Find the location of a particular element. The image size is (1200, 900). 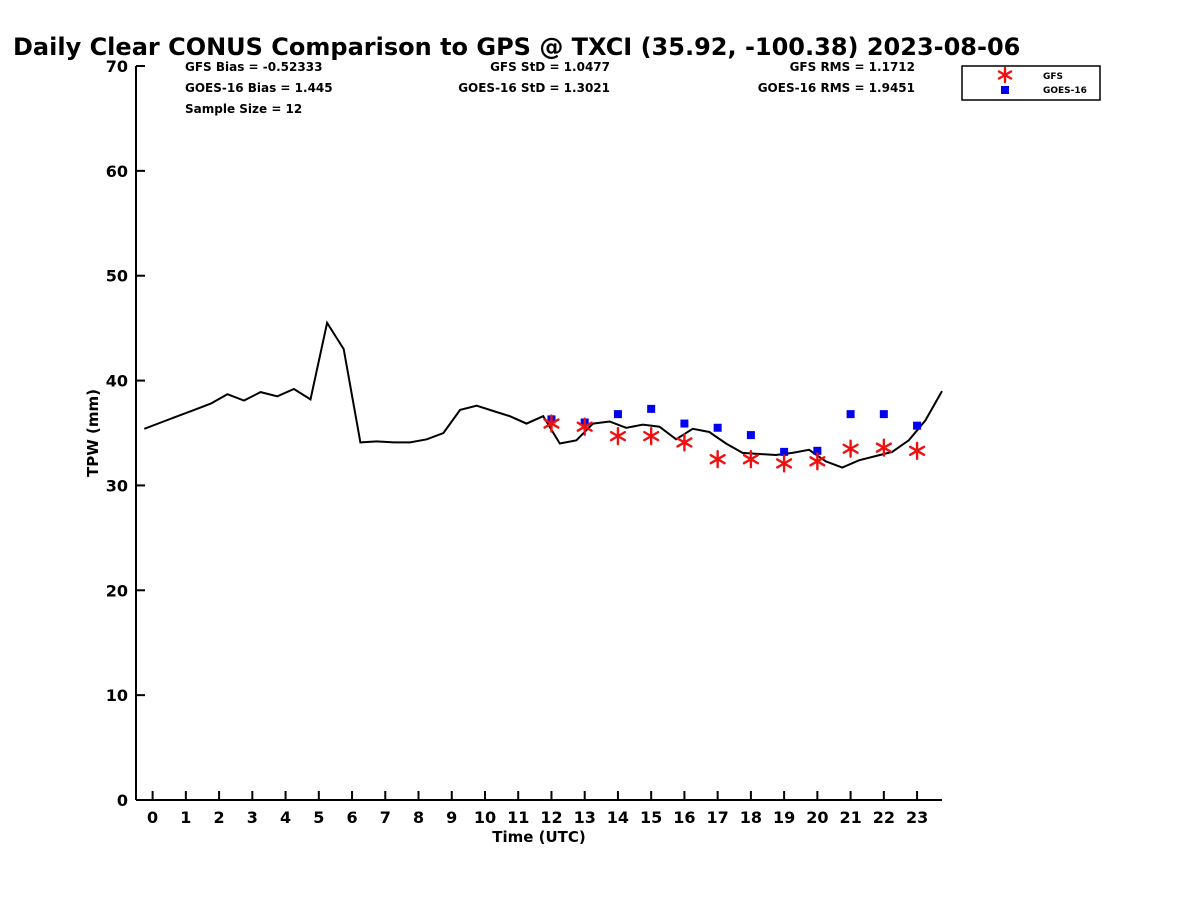

x-tick-label: 19 is located at coordinates (784, 817).